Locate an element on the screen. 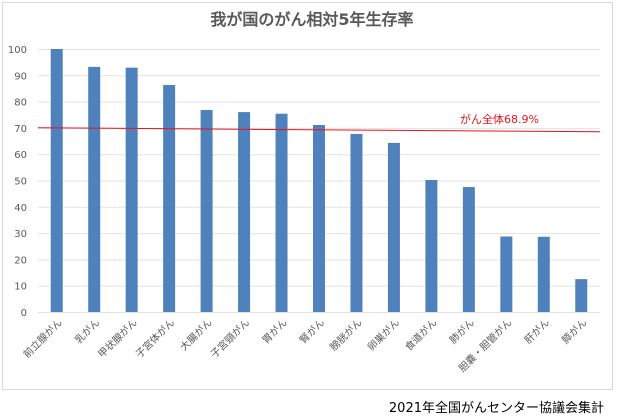 Image resolution: width=623 pixels, height=419 pixels. y-tick-label: 10 is located at coordinates (20, 287).